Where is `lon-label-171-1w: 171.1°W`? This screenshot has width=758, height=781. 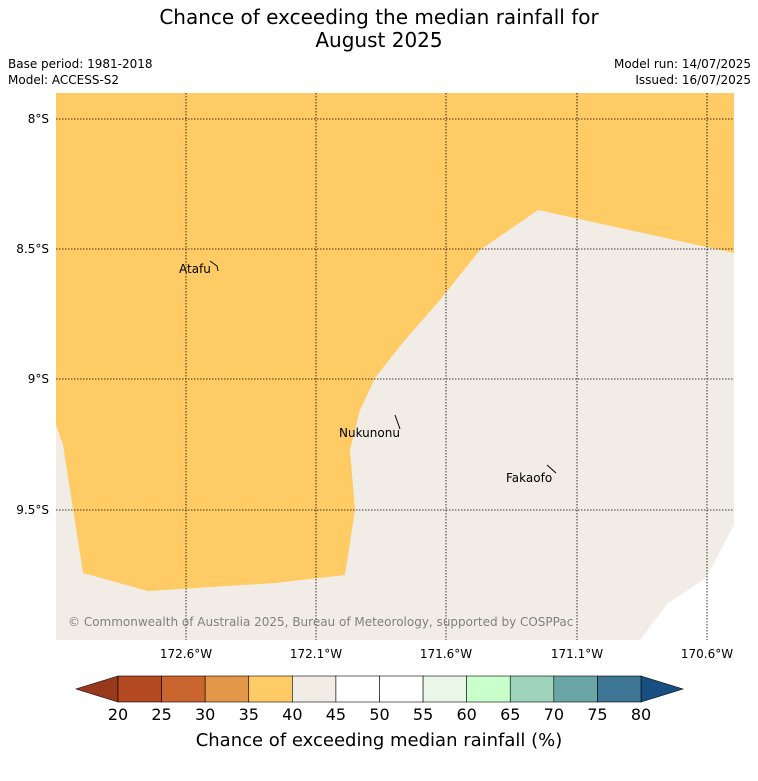
lon-label-171-1w: 171.1°W is located at coordinates (577, 654).